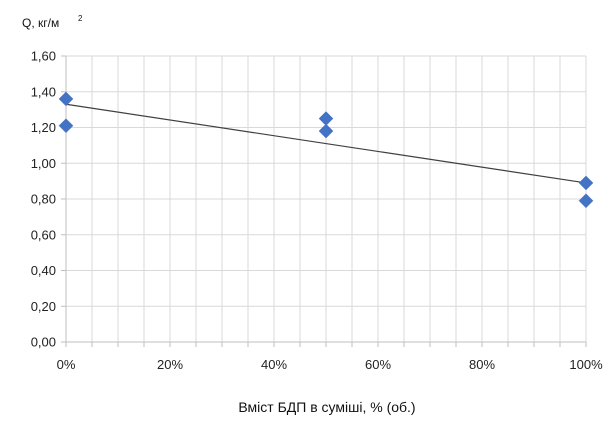  I want to click on x-tick-label: 100%, so click(586, 364).